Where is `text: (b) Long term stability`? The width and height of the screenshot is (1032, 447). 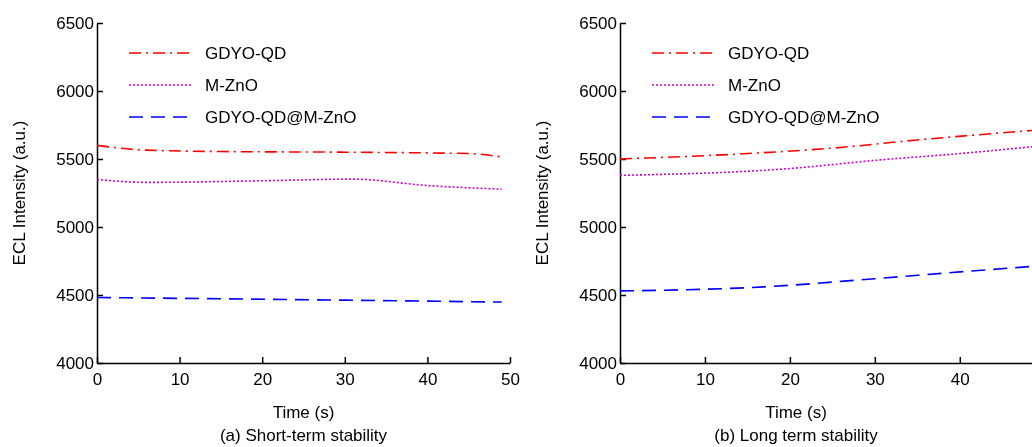
text: (b) Long term stability is located at coordinates (796, 435).